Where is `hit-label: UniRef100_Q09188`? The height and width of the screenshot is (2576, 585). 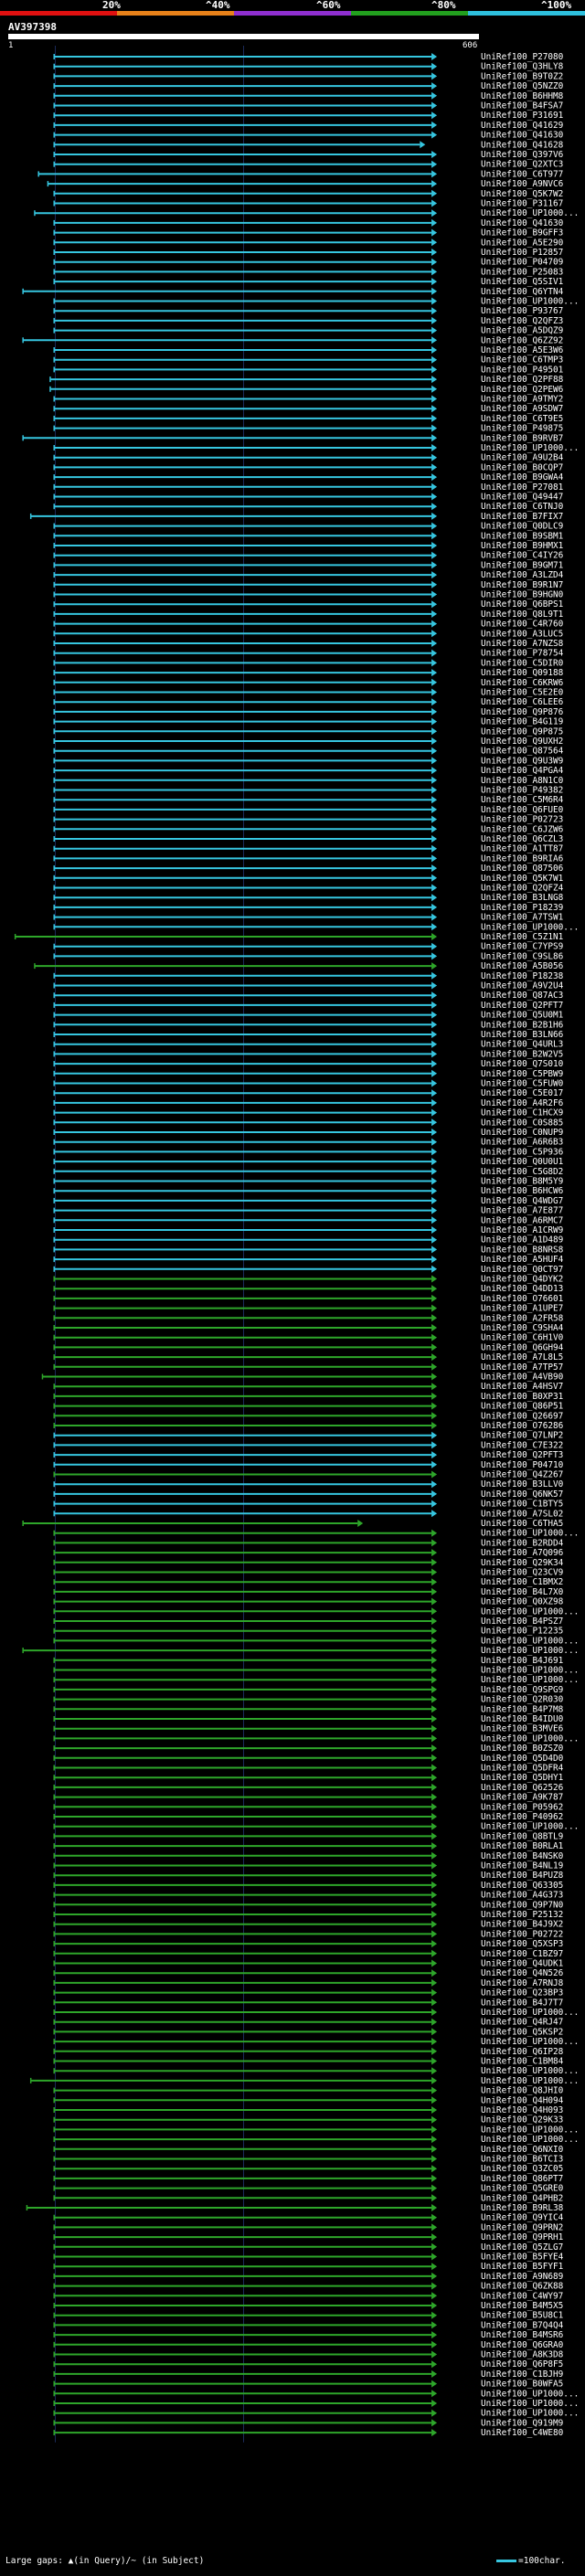
hit-label: UniRef100_Q09188 is located at coordinates (522, 673).